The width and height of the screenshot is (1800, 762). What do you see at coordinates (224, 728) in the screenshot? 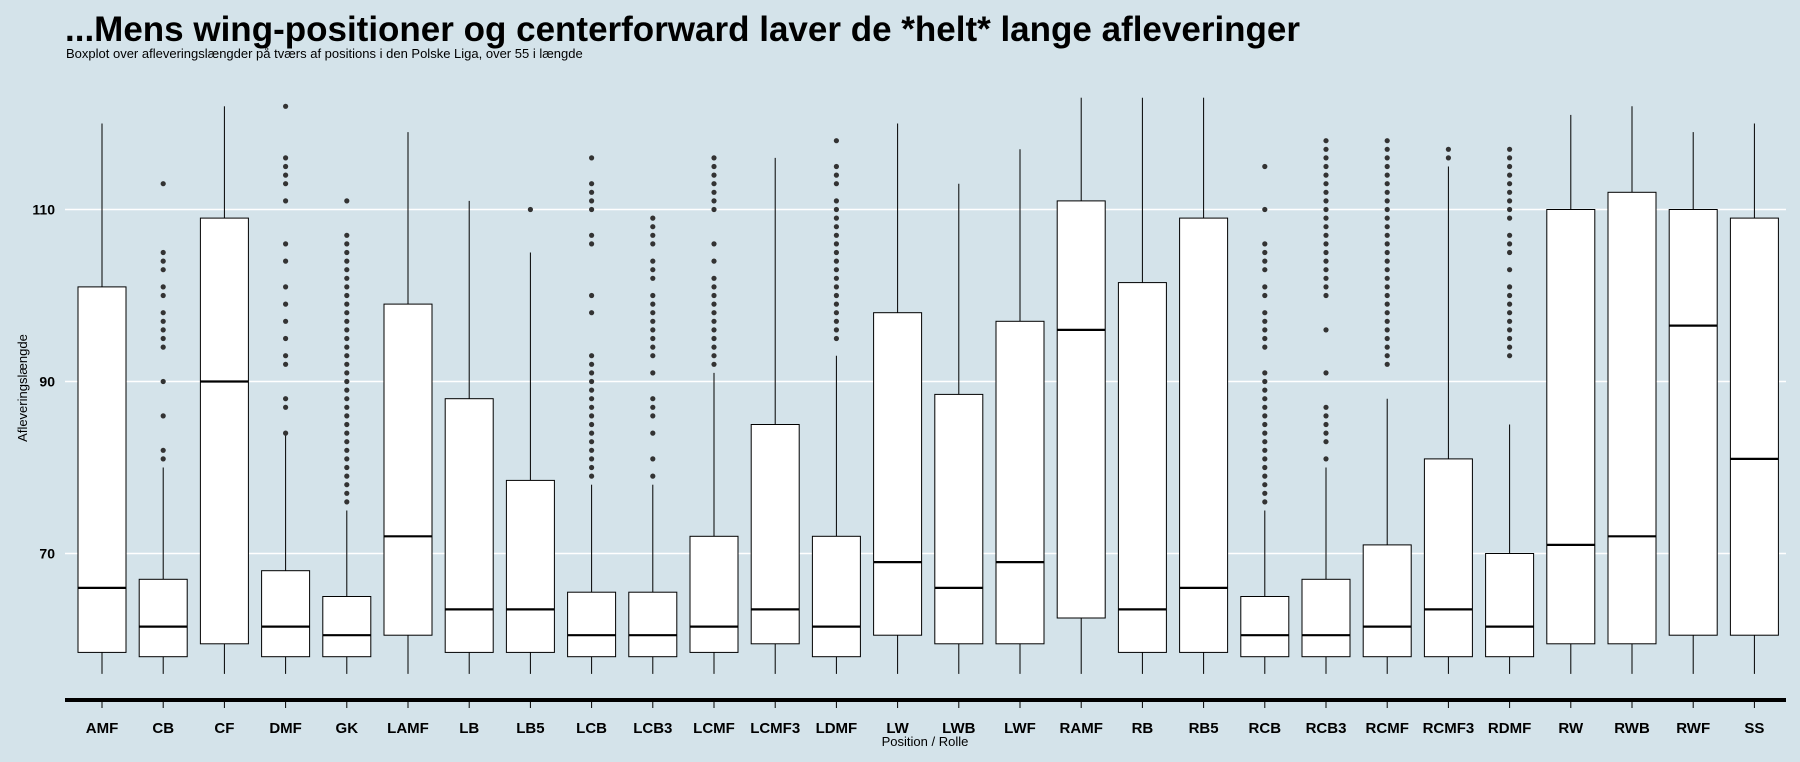
I see `x-tick-label: CF` at bounding box center [224, 728].